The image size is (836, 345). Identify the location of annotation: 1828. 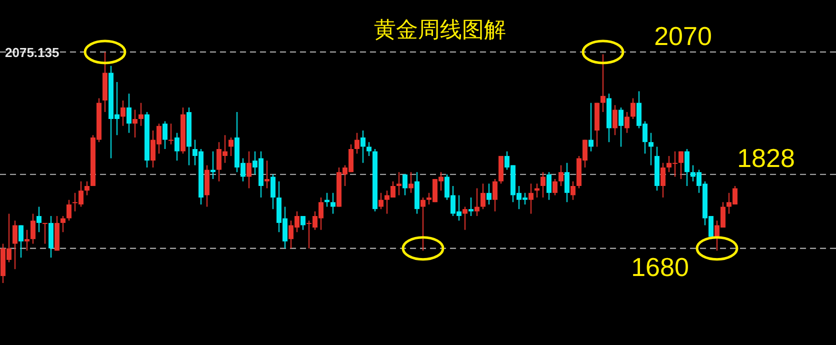
(766, 158).